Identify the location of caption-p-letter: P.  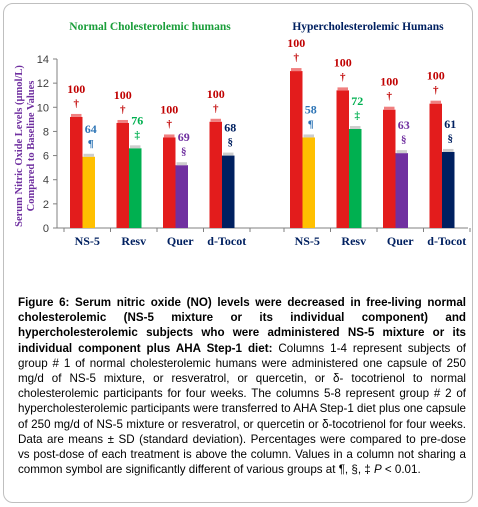
(377, 470).